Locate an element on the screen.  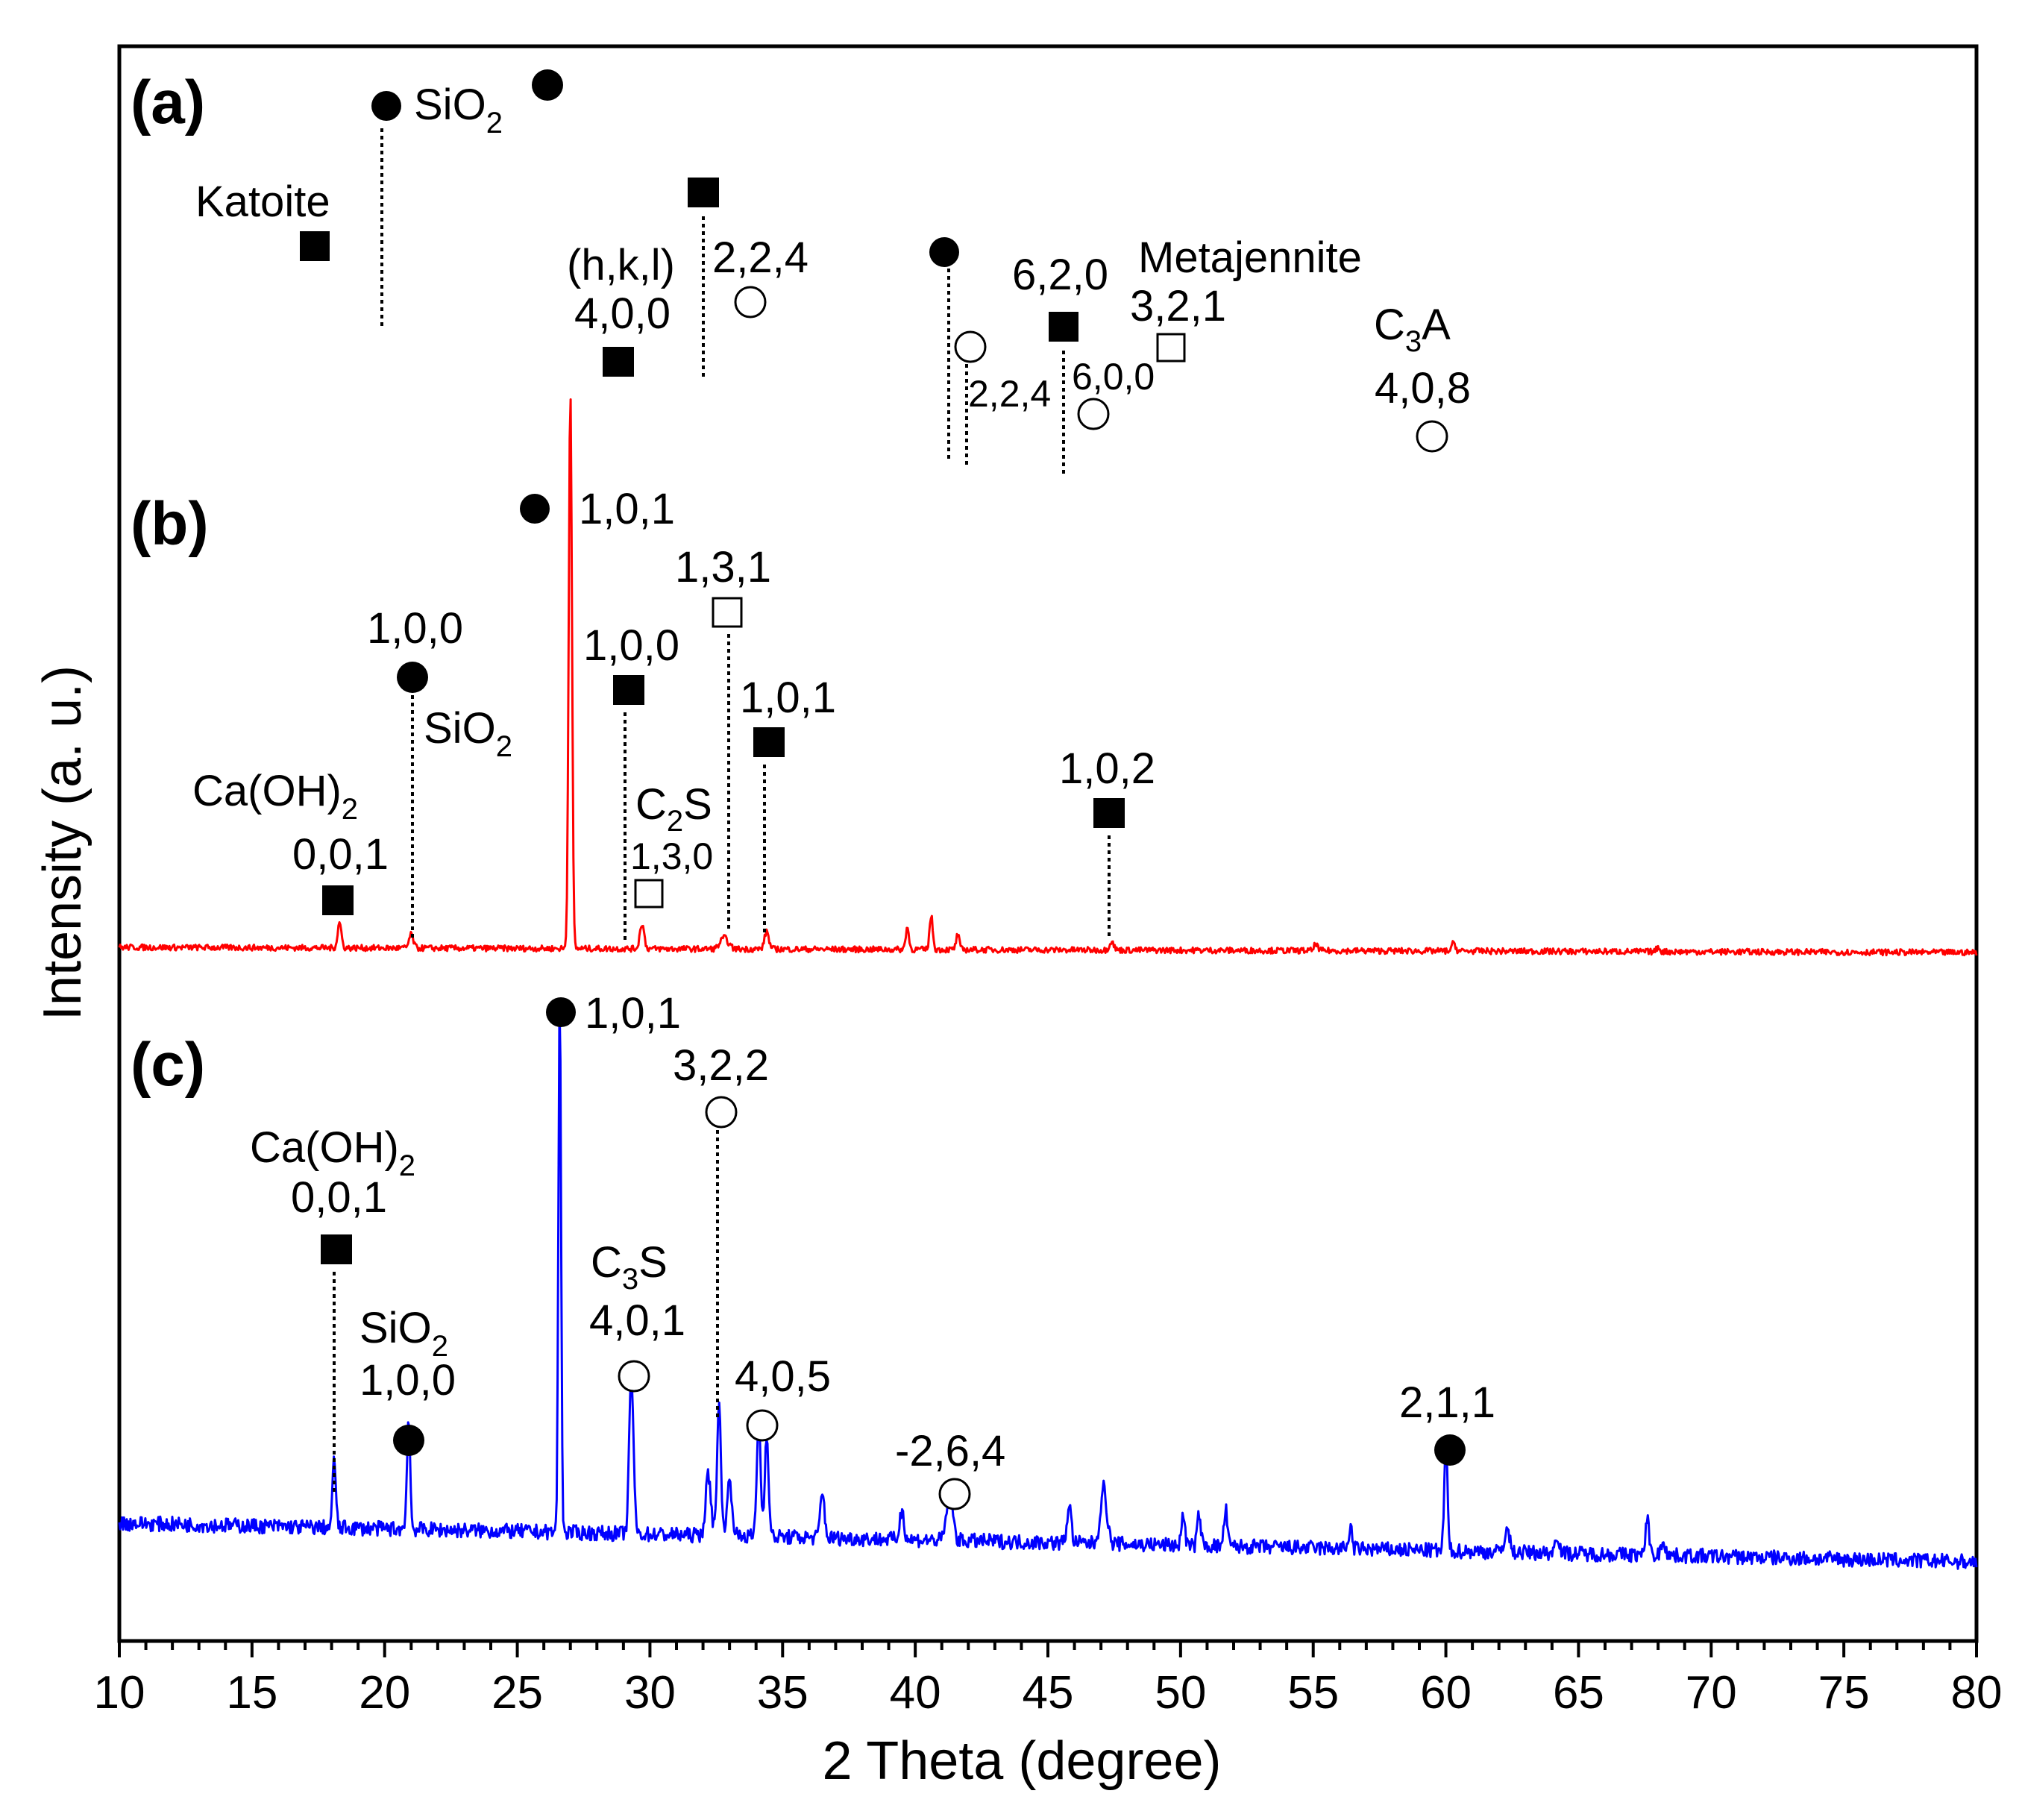
x-tick-label: 40 is located at coordinates (915, 1693).